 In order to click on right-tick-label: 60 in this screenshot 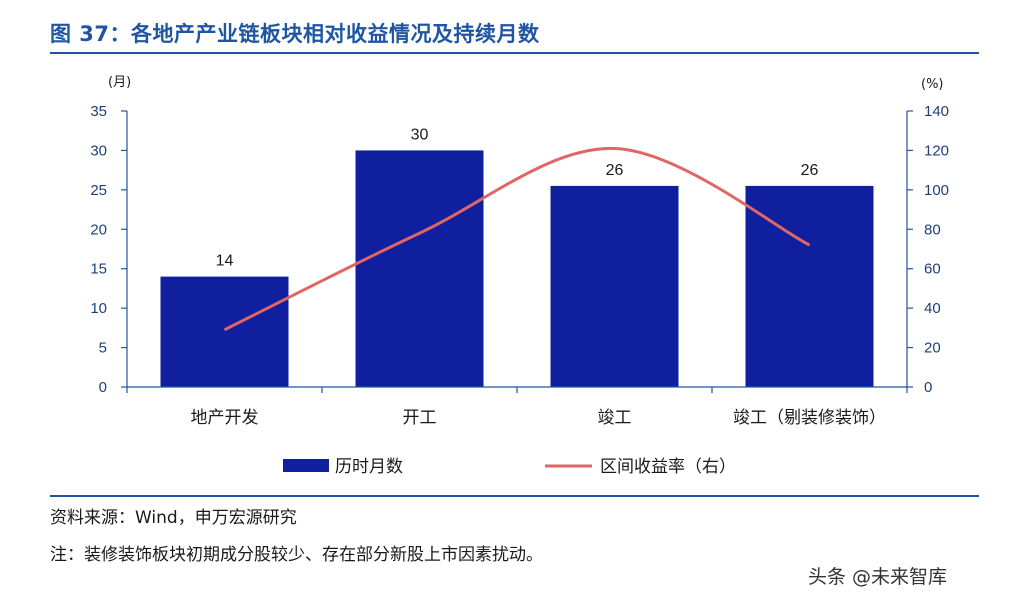, I will do `click(932, 269)`.